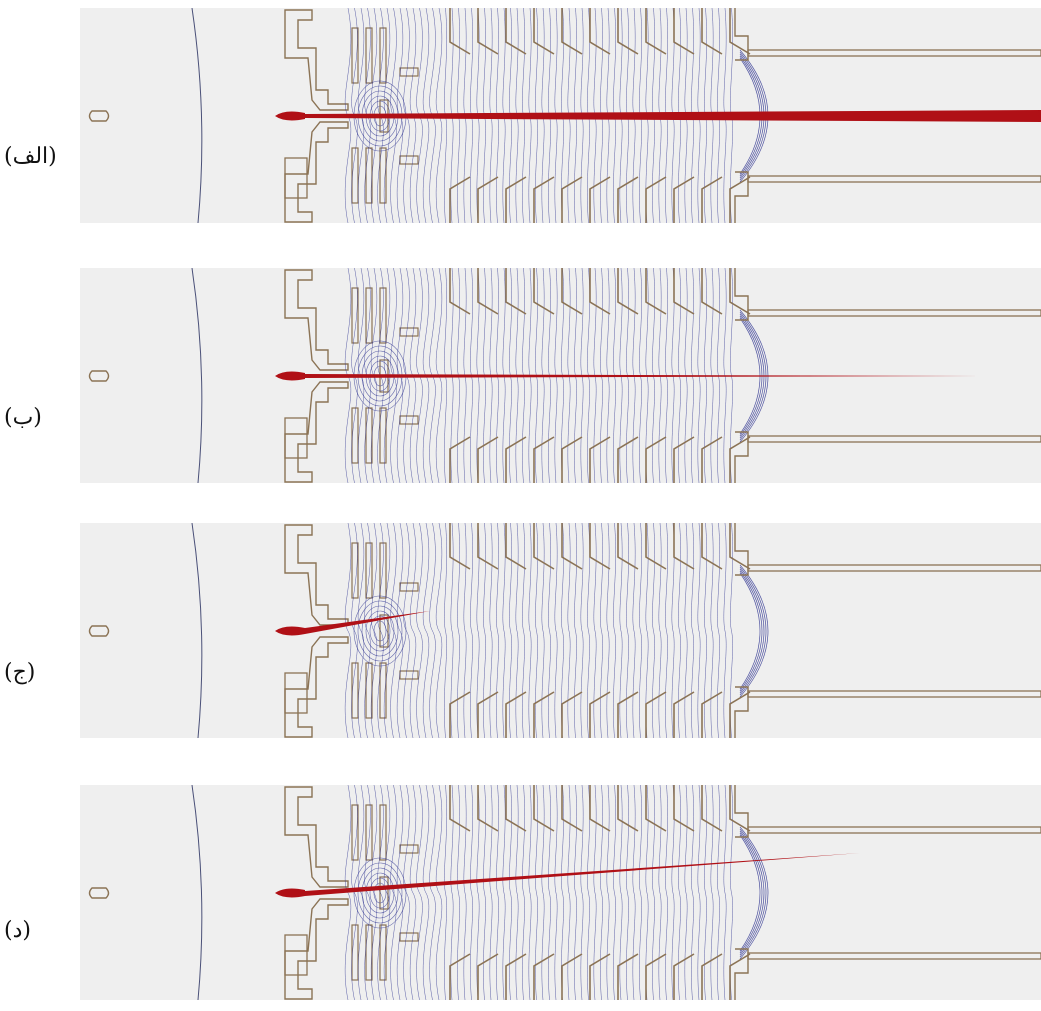 Image resolution: width=1041 pixels, height=1011 pixels. I want to click on drift-tube-bottom, so click(894, 956).